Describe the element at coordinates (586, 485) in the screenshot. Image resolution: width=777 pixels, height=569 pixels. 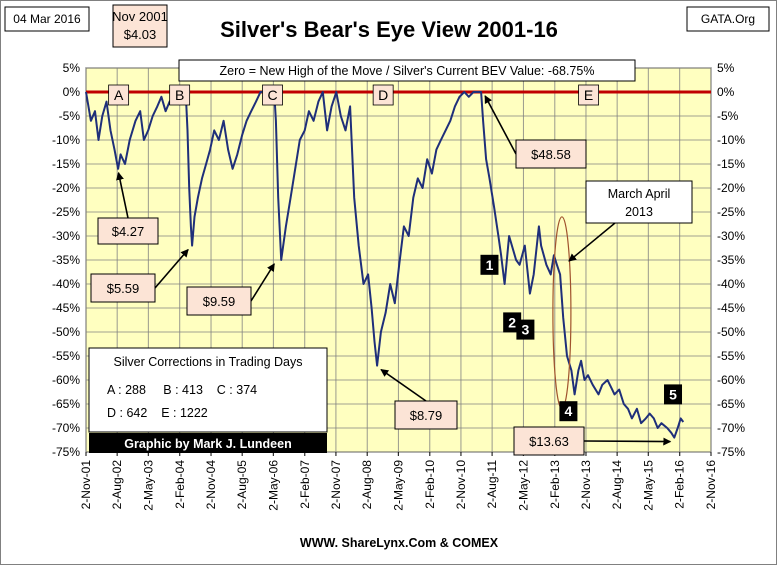
I see `x-tick-label: 2-Nov-13` at that location.